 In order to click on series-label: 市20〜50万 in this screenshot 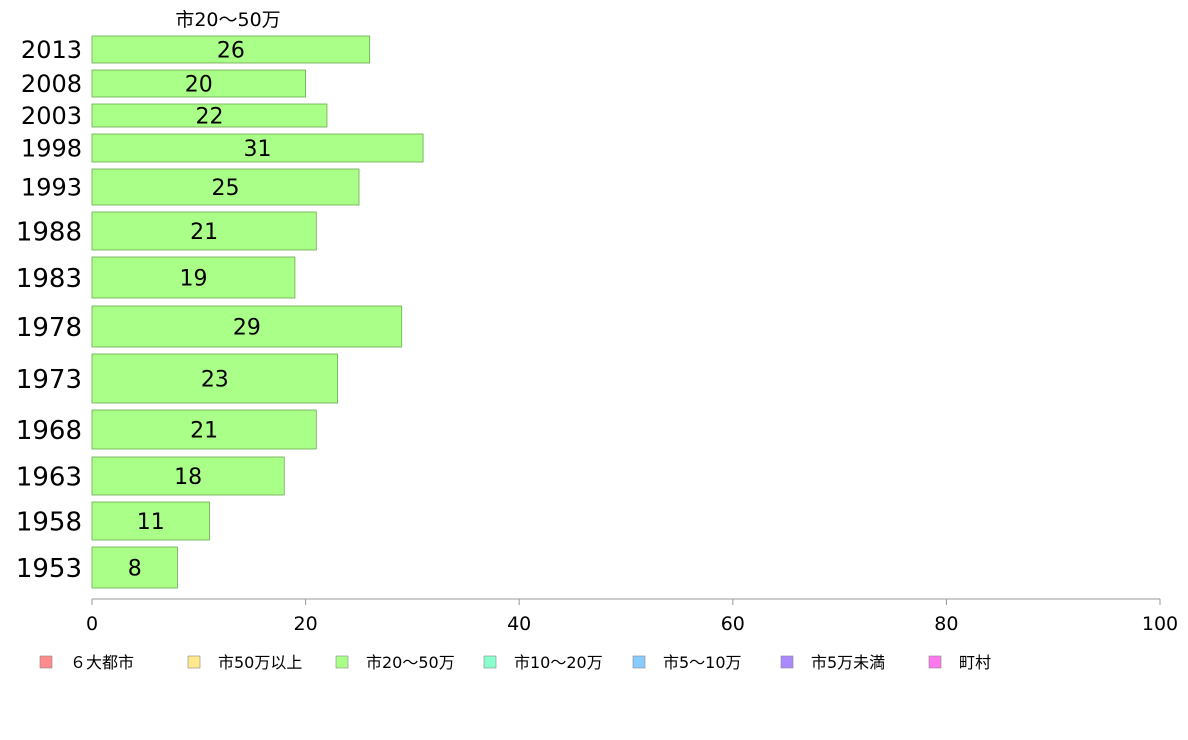, I will do `click(227, 20)`.